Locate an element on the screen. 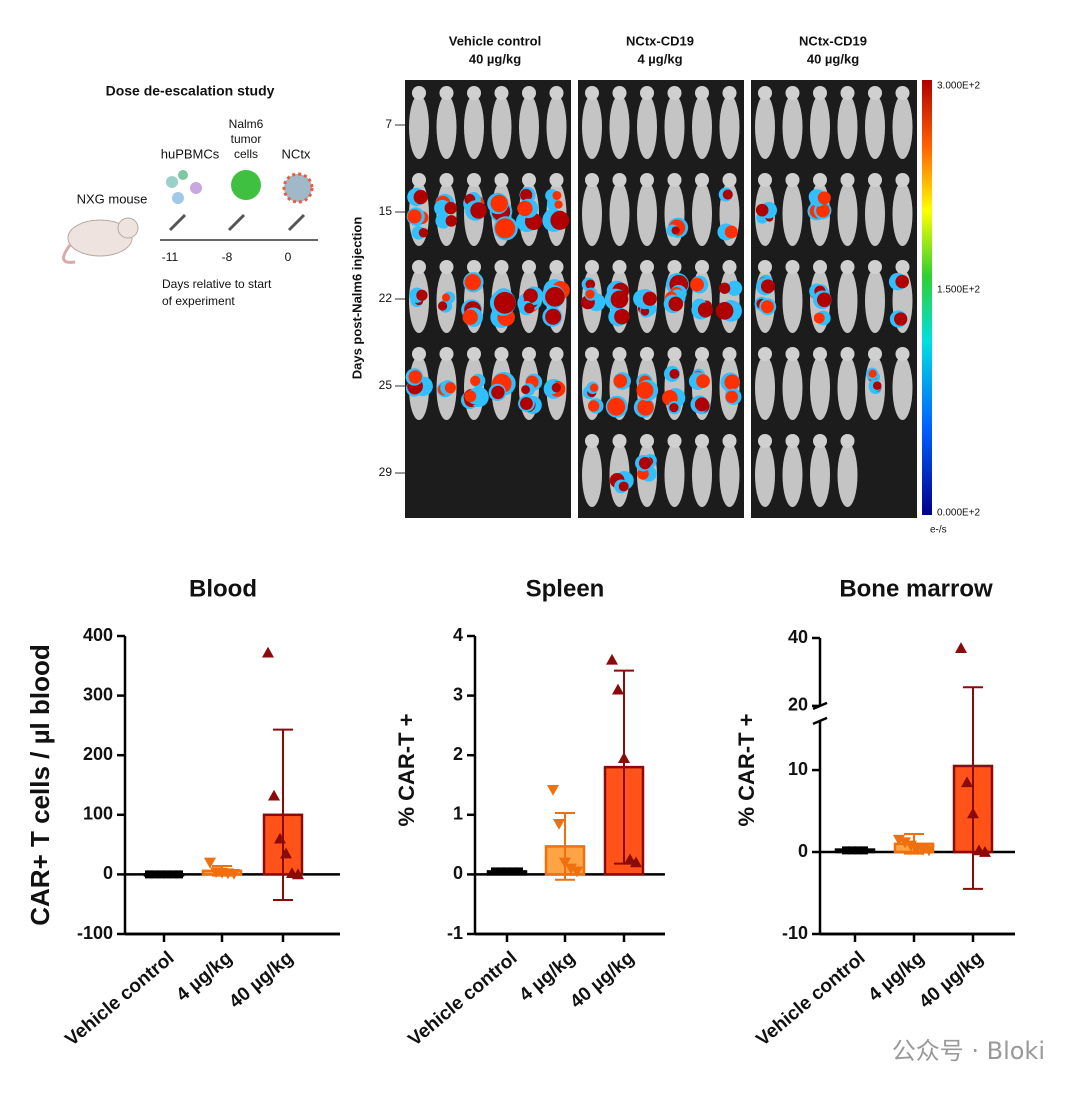 The width and height of the screenshot is (1080, 1094). agent-label: NCtx is located at coordinates (296, 153).